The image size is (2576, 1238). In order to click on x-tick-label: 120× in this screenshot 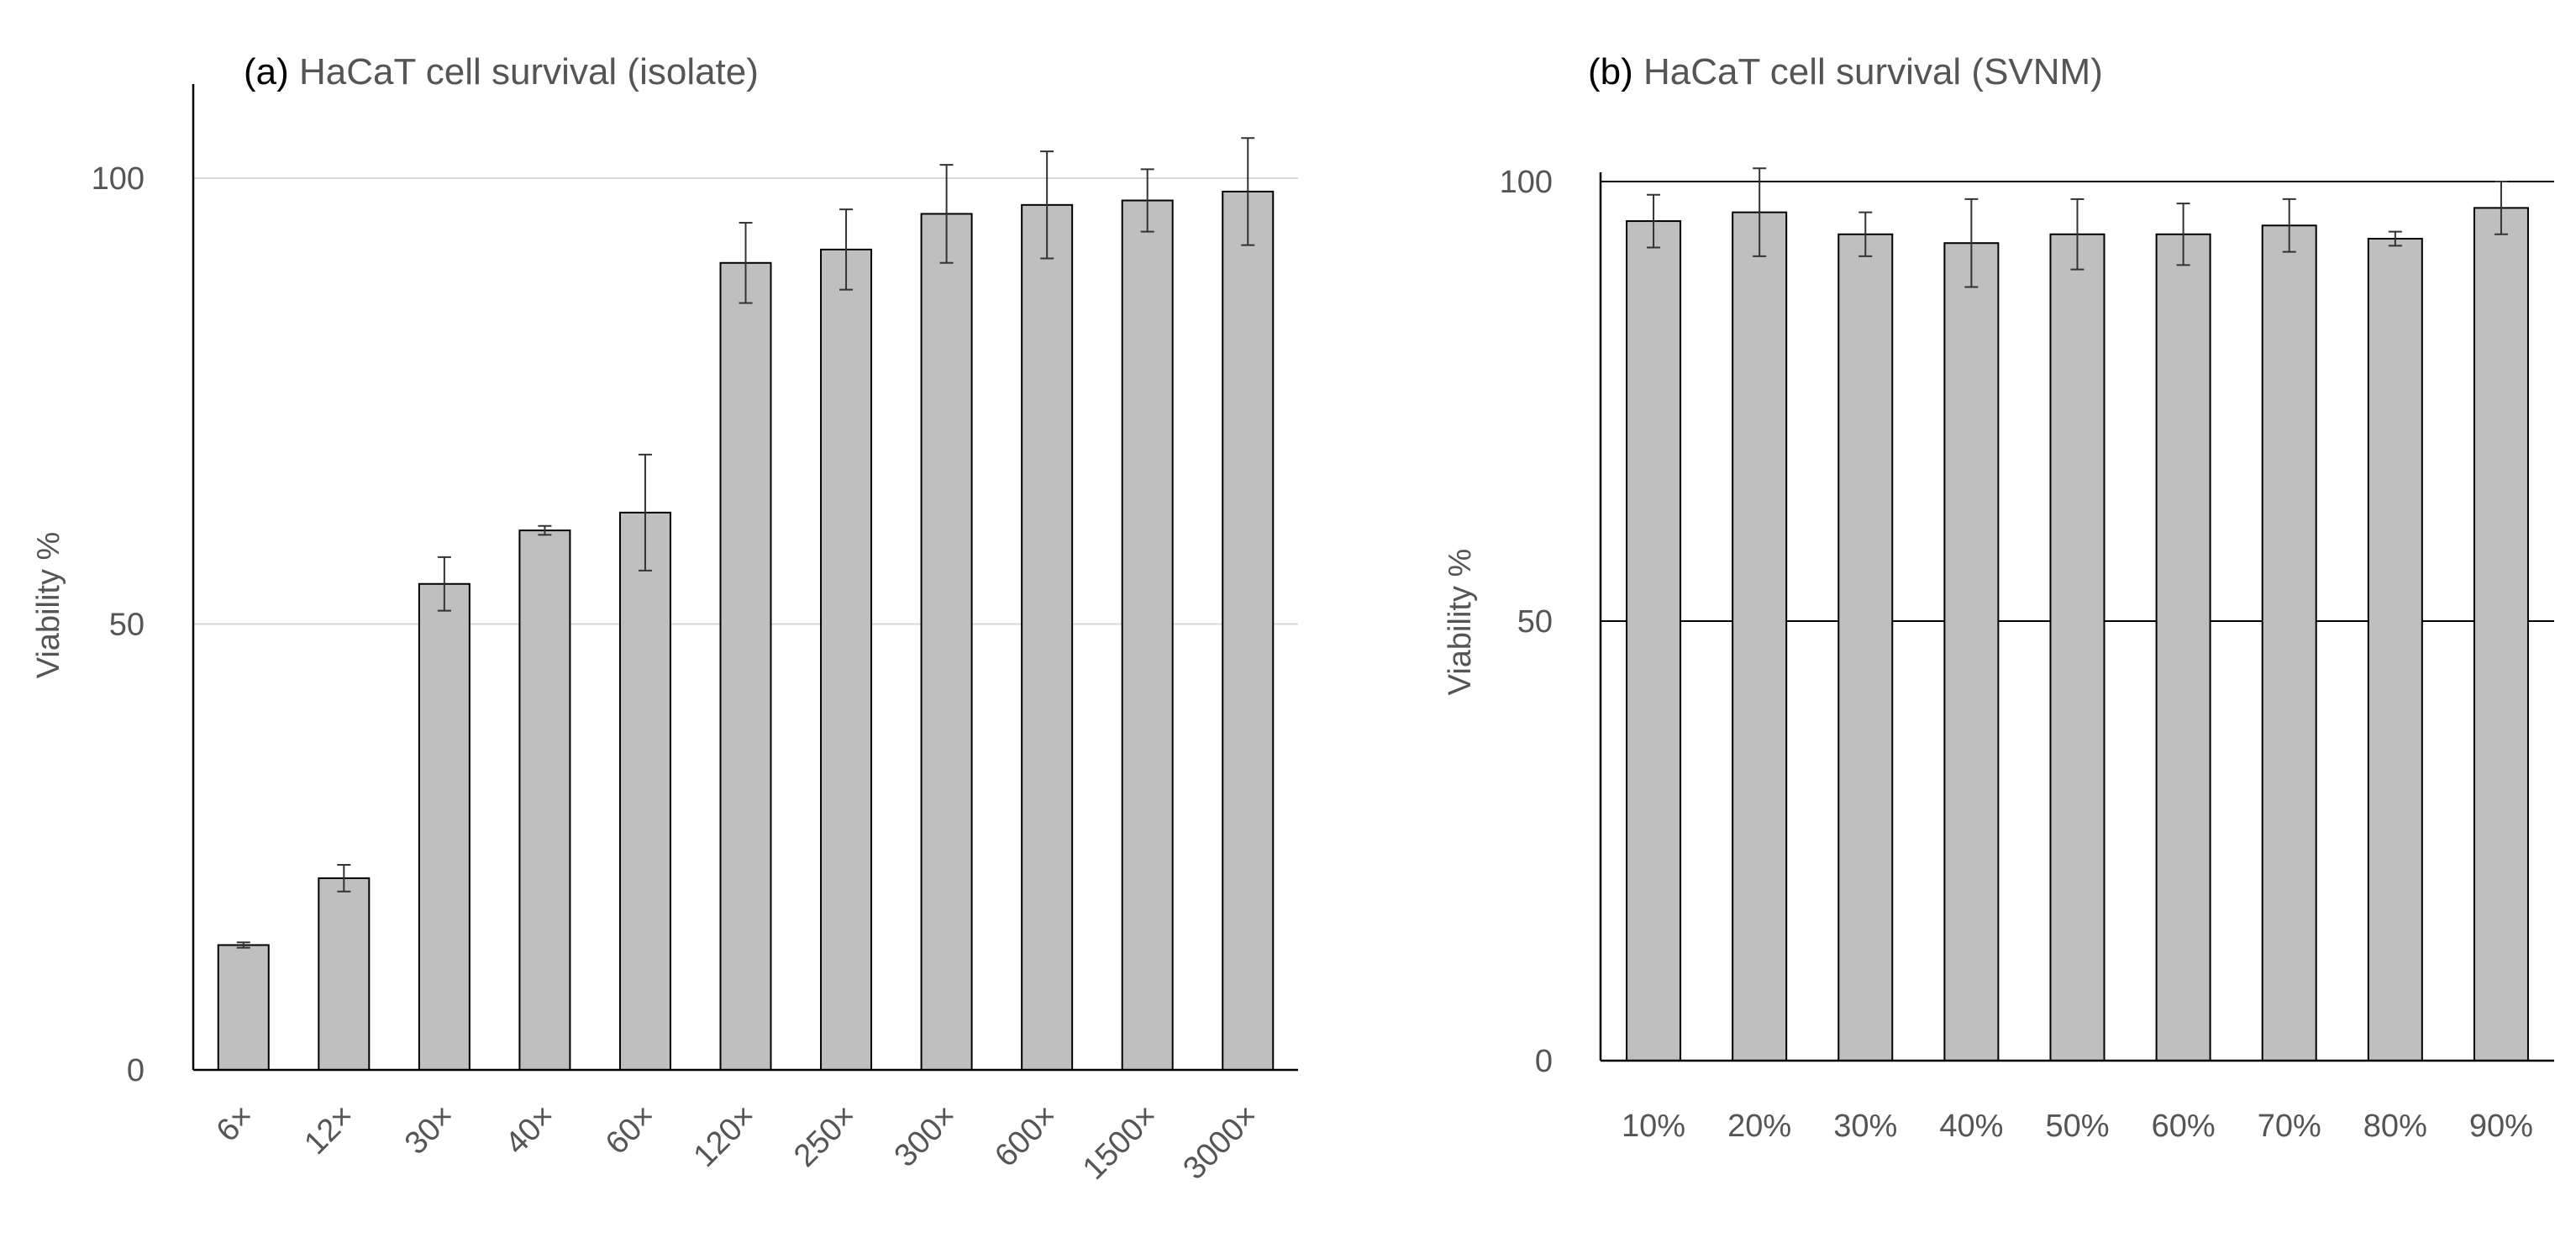, I will do `click(725, 1136)`.